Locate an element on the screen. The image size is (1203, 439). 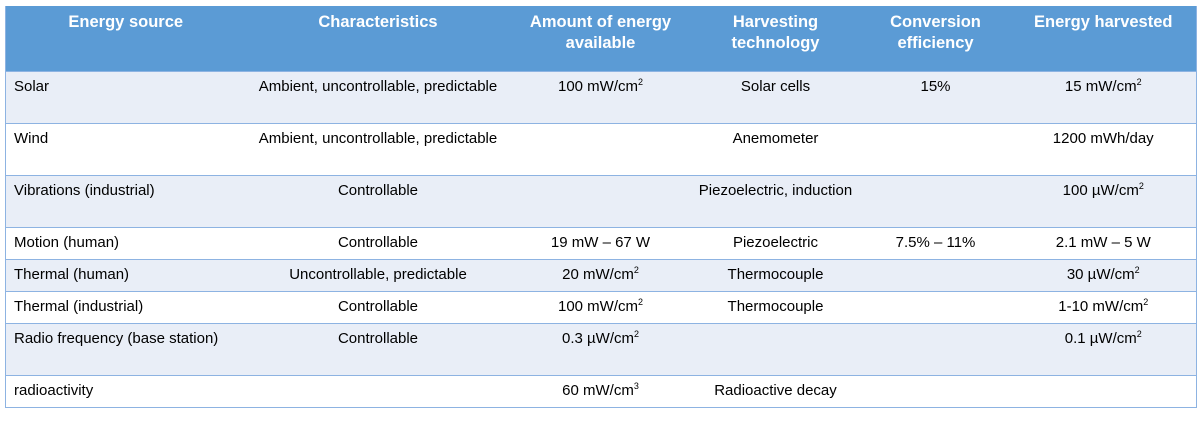
header-amount-available: Amount of energy available is located at coordinates (600, 39).